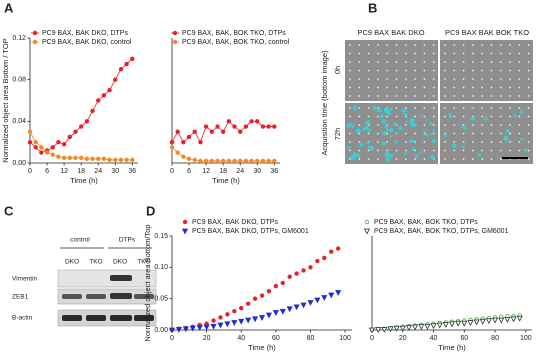 This screenshot has width=550, height=358. Describe the element at coordinates (161, 236) in the screenshot. I see `y-tick-label: 0.15` at that location.